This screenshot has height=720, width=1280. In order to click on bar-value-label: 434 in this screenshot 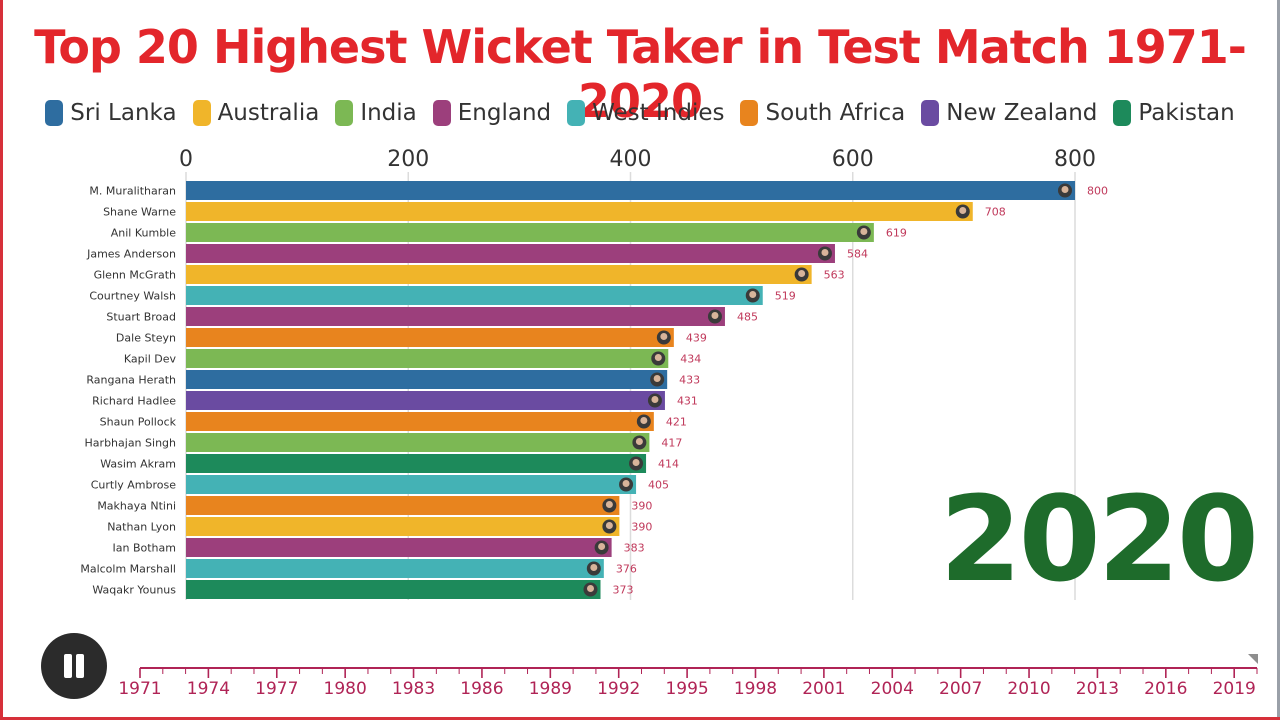, I will do `click(690, 359)`.